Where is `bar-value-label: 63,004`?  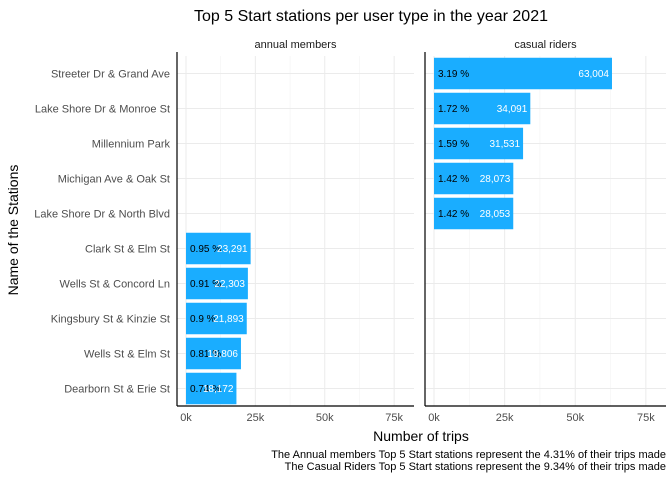 bar-value-label: 63,004 is located at coordinates (593, 74).